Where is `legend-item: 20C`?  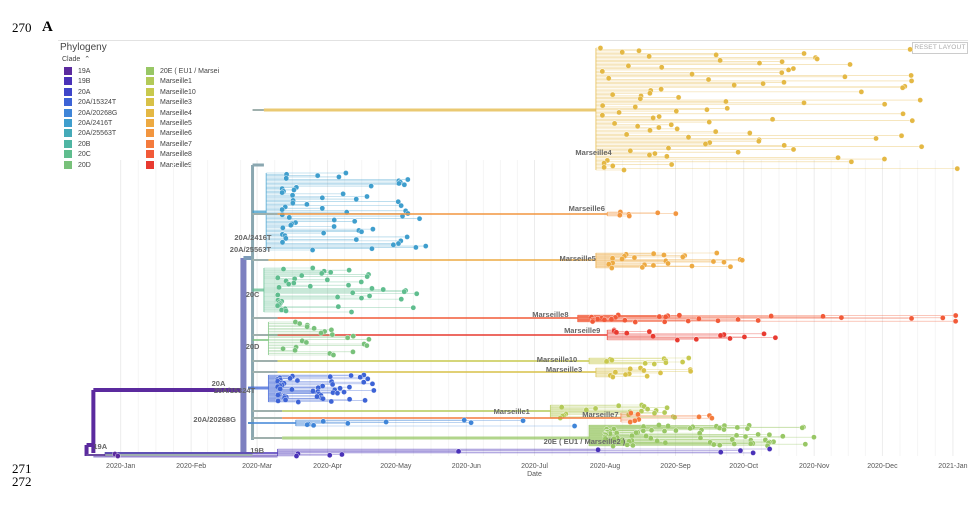 legend-item: 20C is located at coordinates (77, 154).